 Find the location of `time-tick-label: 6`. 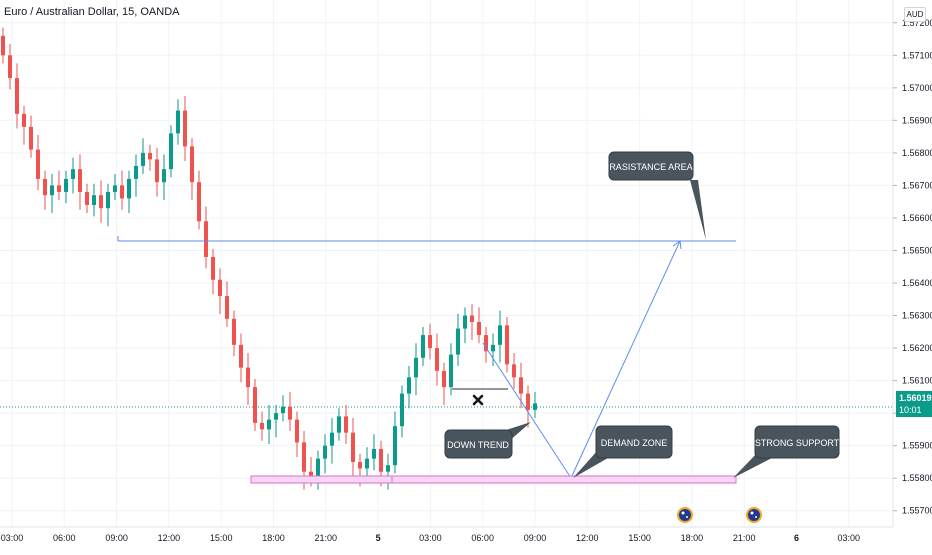

time-tick-label: 6 is located at coordinates (796, 538).